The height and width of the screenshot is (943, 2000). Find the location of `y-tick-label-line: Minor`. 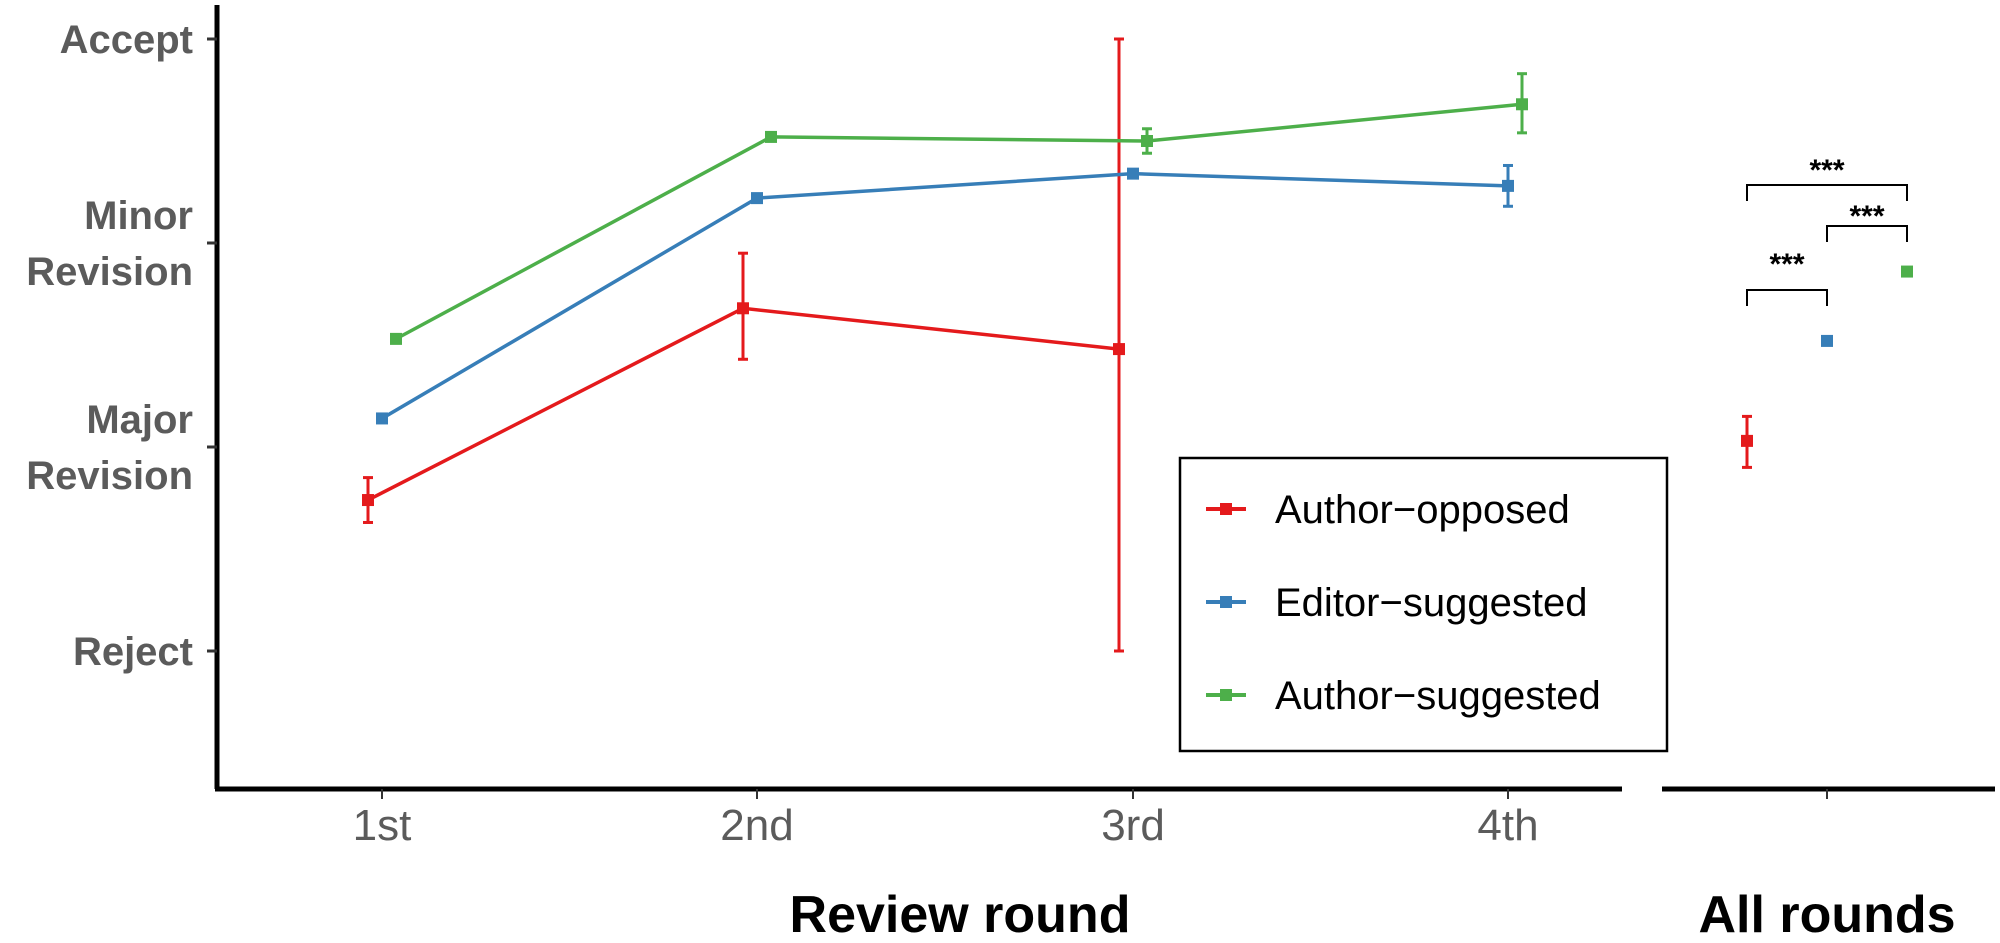

y-tick-label-line: Minor is located at coordinates (138, 216).